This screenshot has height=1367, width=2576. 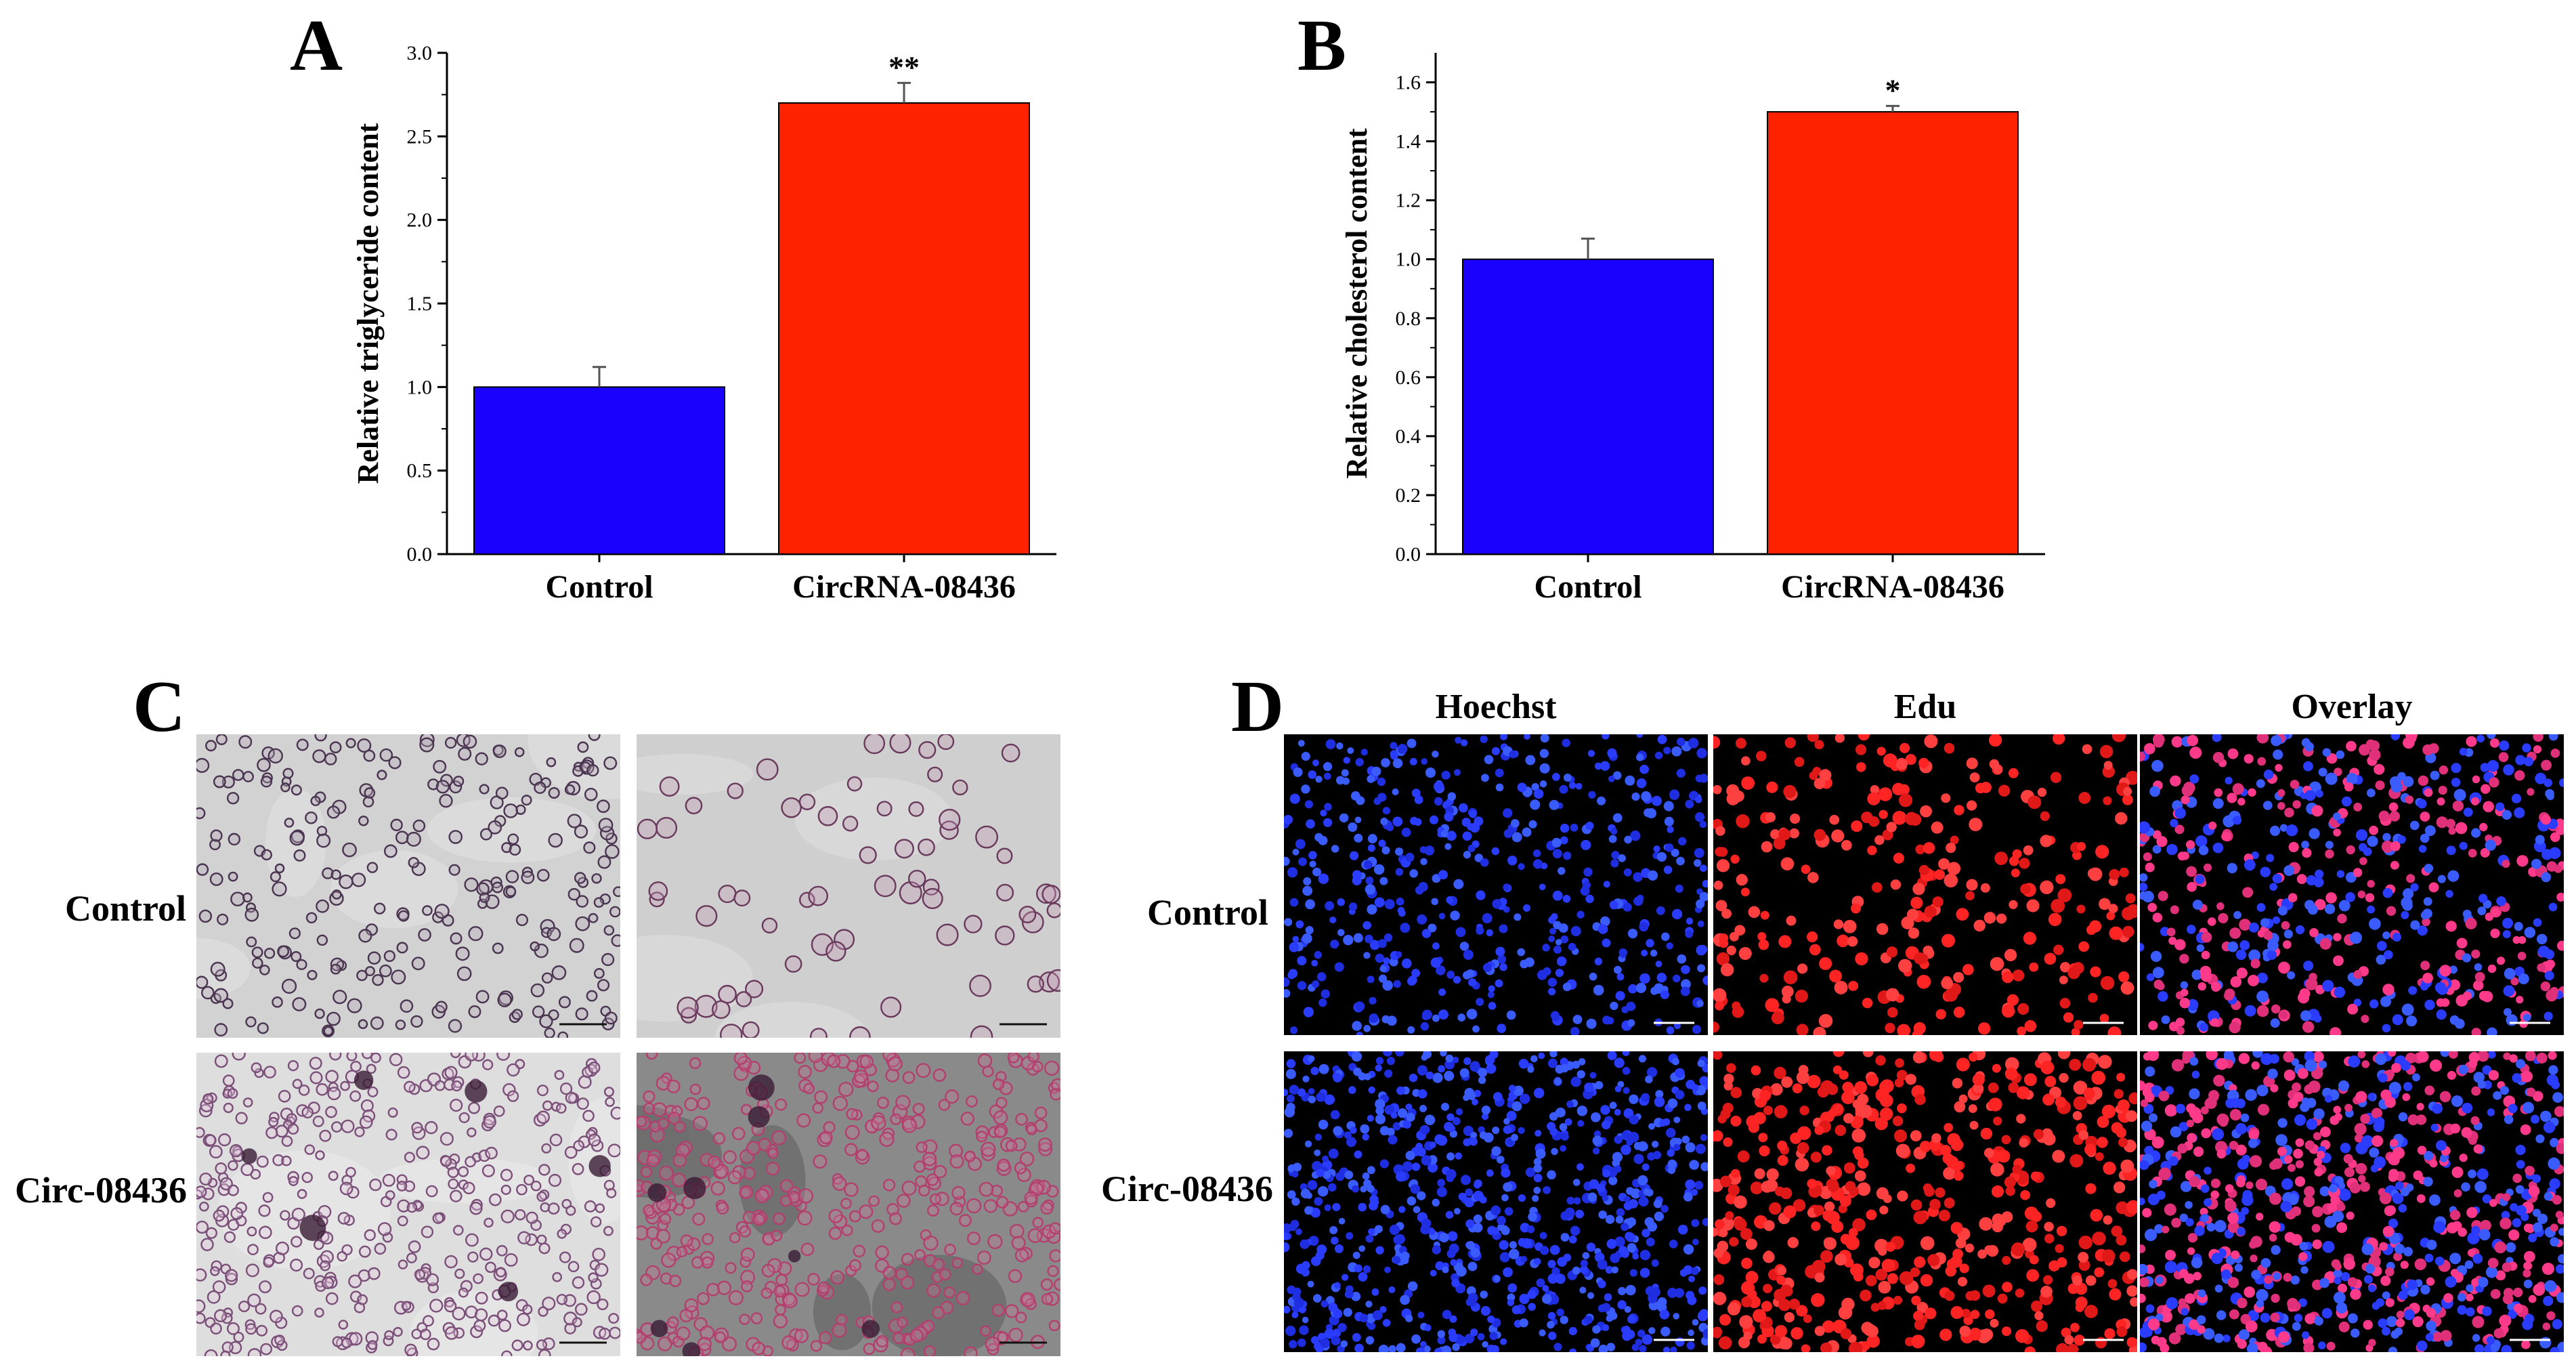 What do you see at coordinates (408, 1204) in the screenshot?
I see `panel-c-circ-low-mag` at bounding box center [408, 1204].